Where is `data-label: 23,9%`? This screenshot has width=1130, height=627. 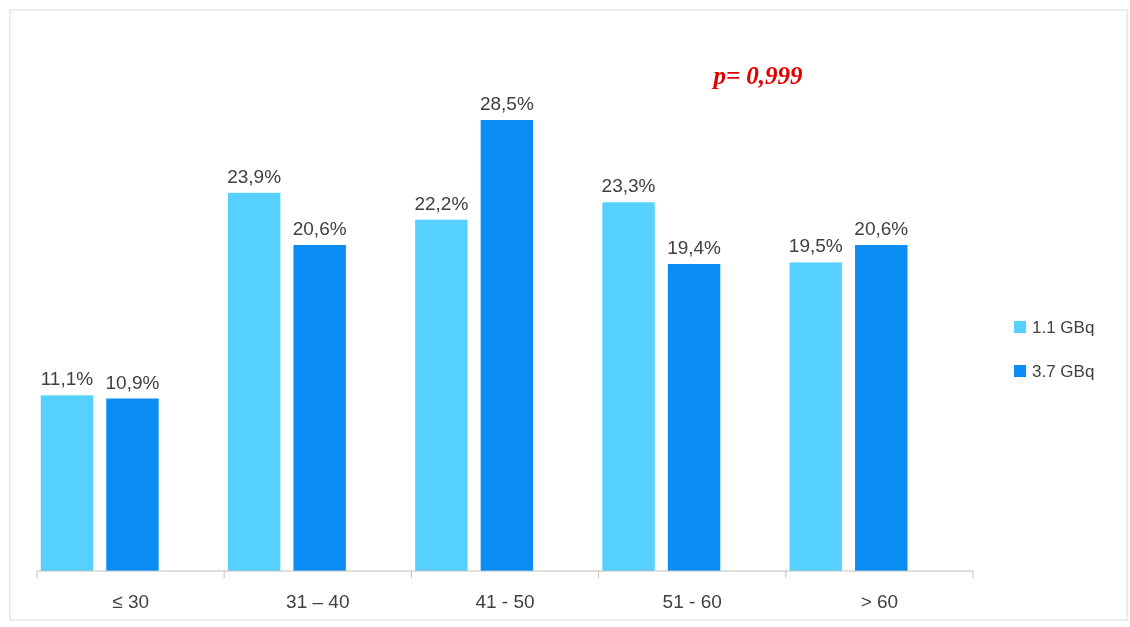
data-label: 23,9% is located at coordinates (254, 176).